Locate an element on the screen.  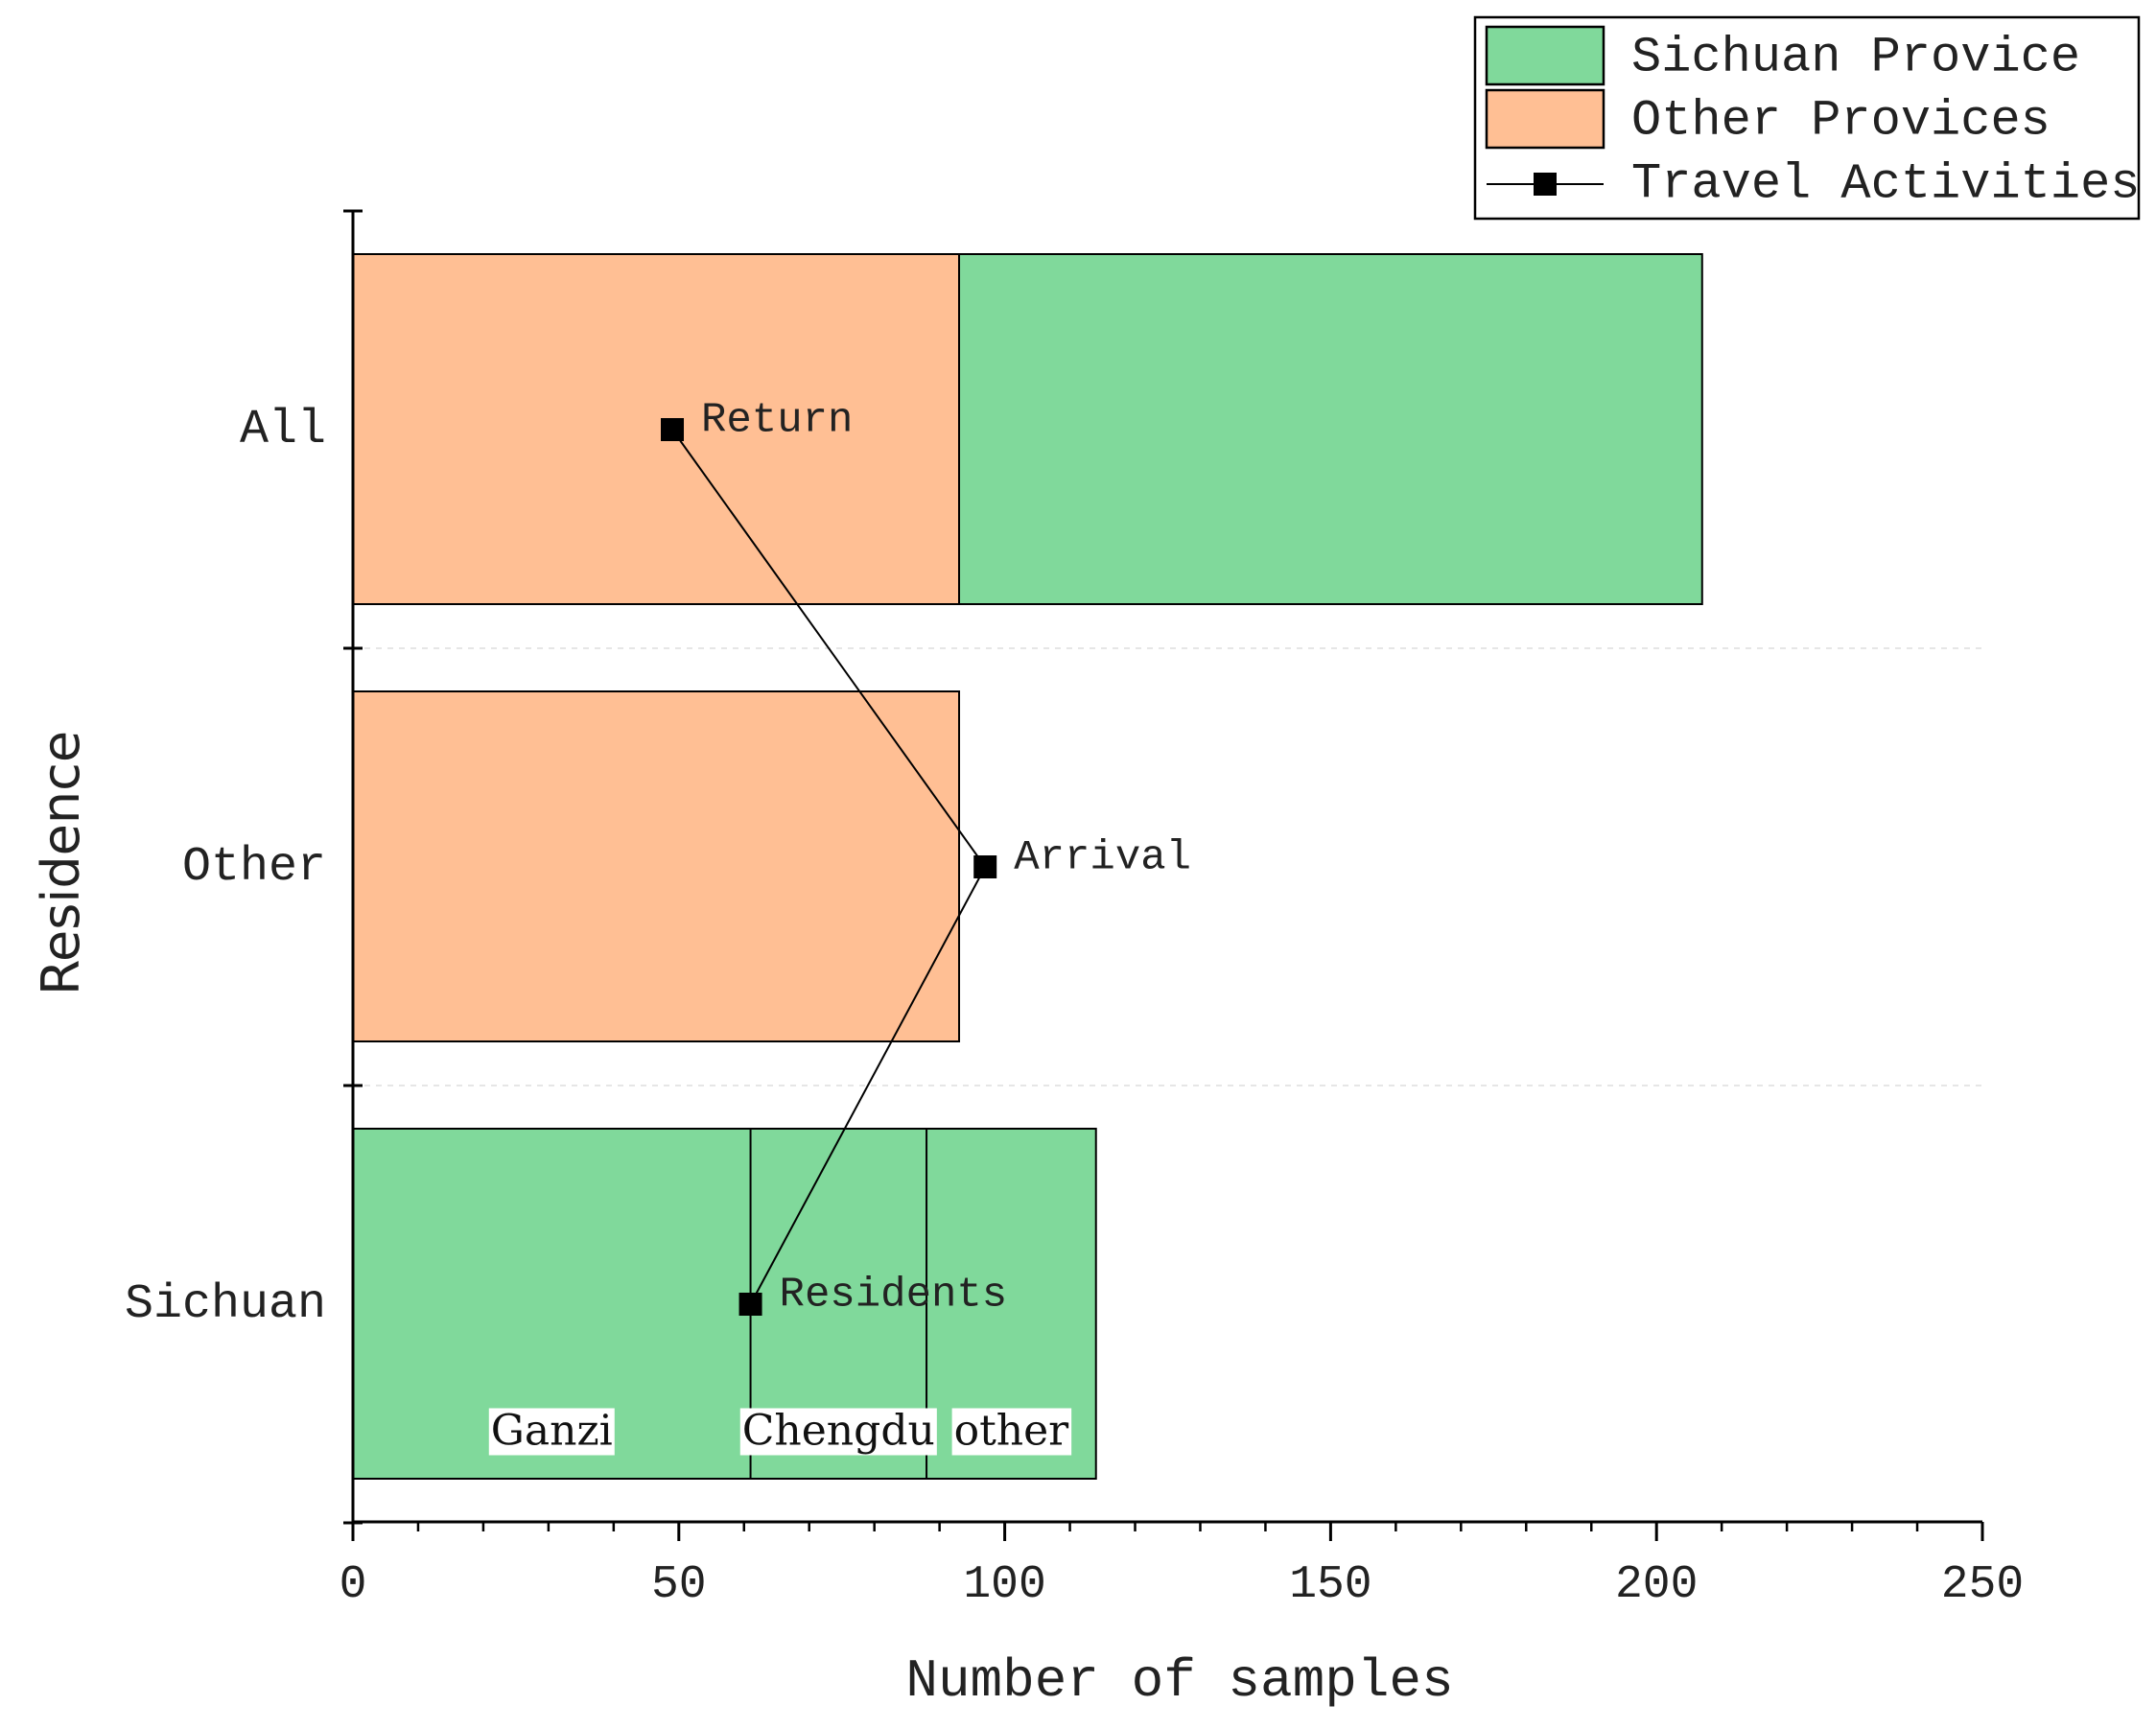
x-tick-label: 250 is located at coordinates (1982, 1585).